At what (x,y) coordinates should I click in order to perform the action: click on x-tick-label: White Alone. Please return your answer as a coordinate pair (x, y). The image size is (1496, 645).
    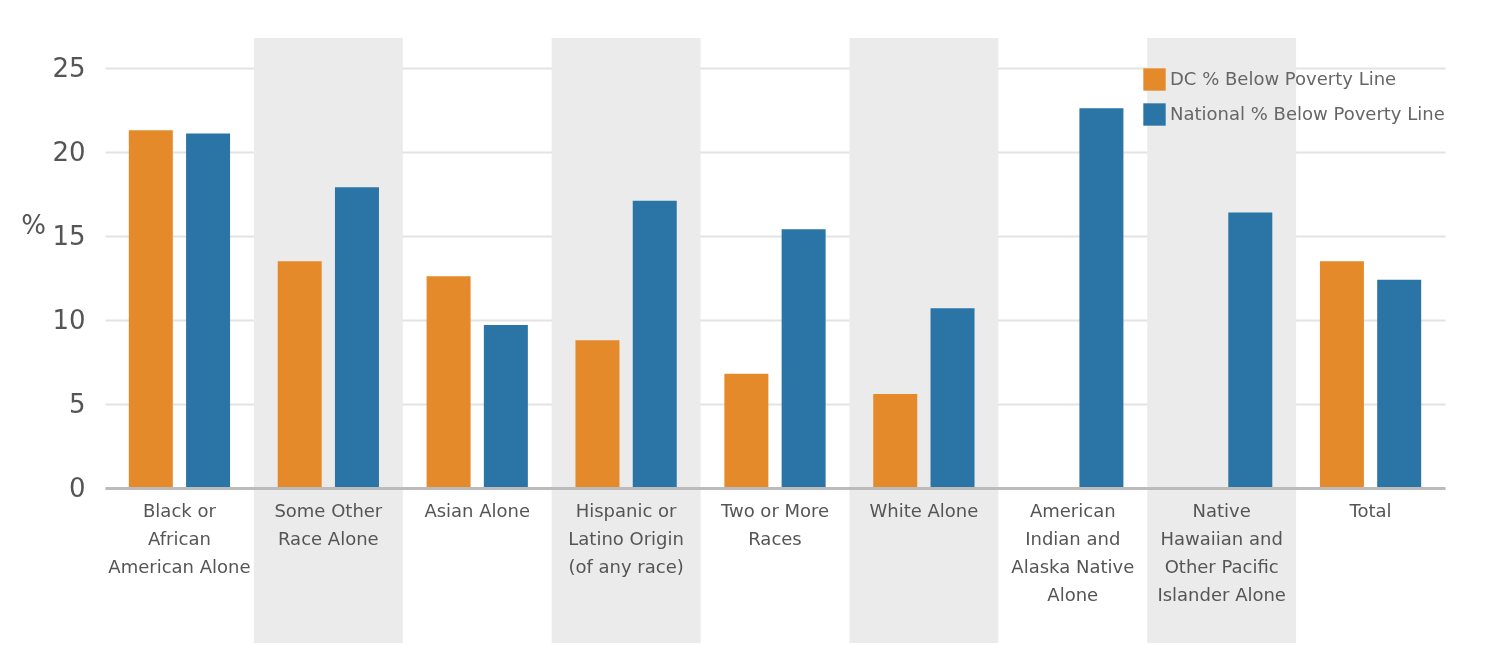
    Looking at the image, I should click on (924, 510).